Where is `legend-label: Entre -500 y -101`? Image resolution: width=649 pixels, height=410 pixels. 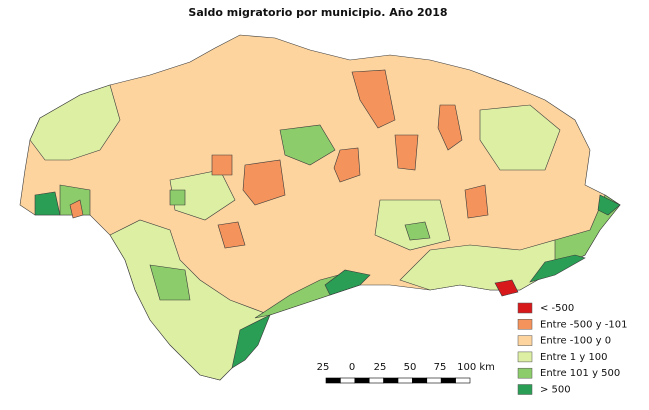
legend-label: Entre -500 y -101 is located at coordinates (583, 324).